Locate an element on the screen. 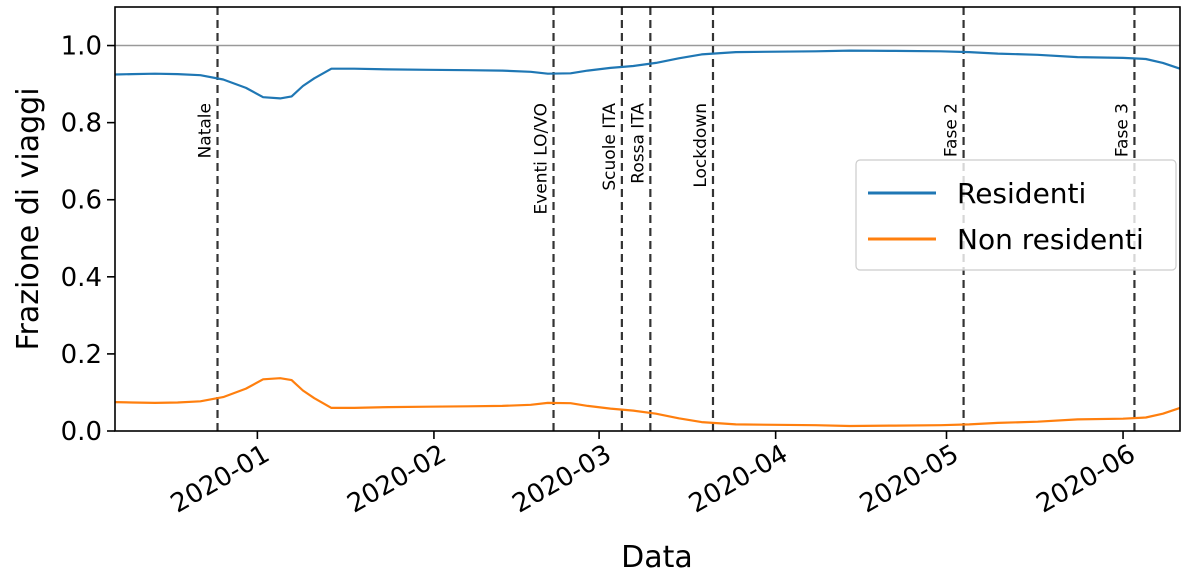  series-line-non-residenti is located at coordinates (647, 402).